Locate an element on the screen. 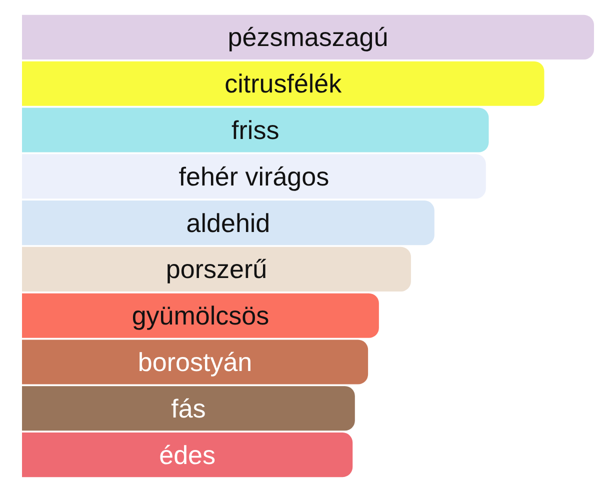  y-tick-label: fehér virágos is located at coordinates (254, 176).